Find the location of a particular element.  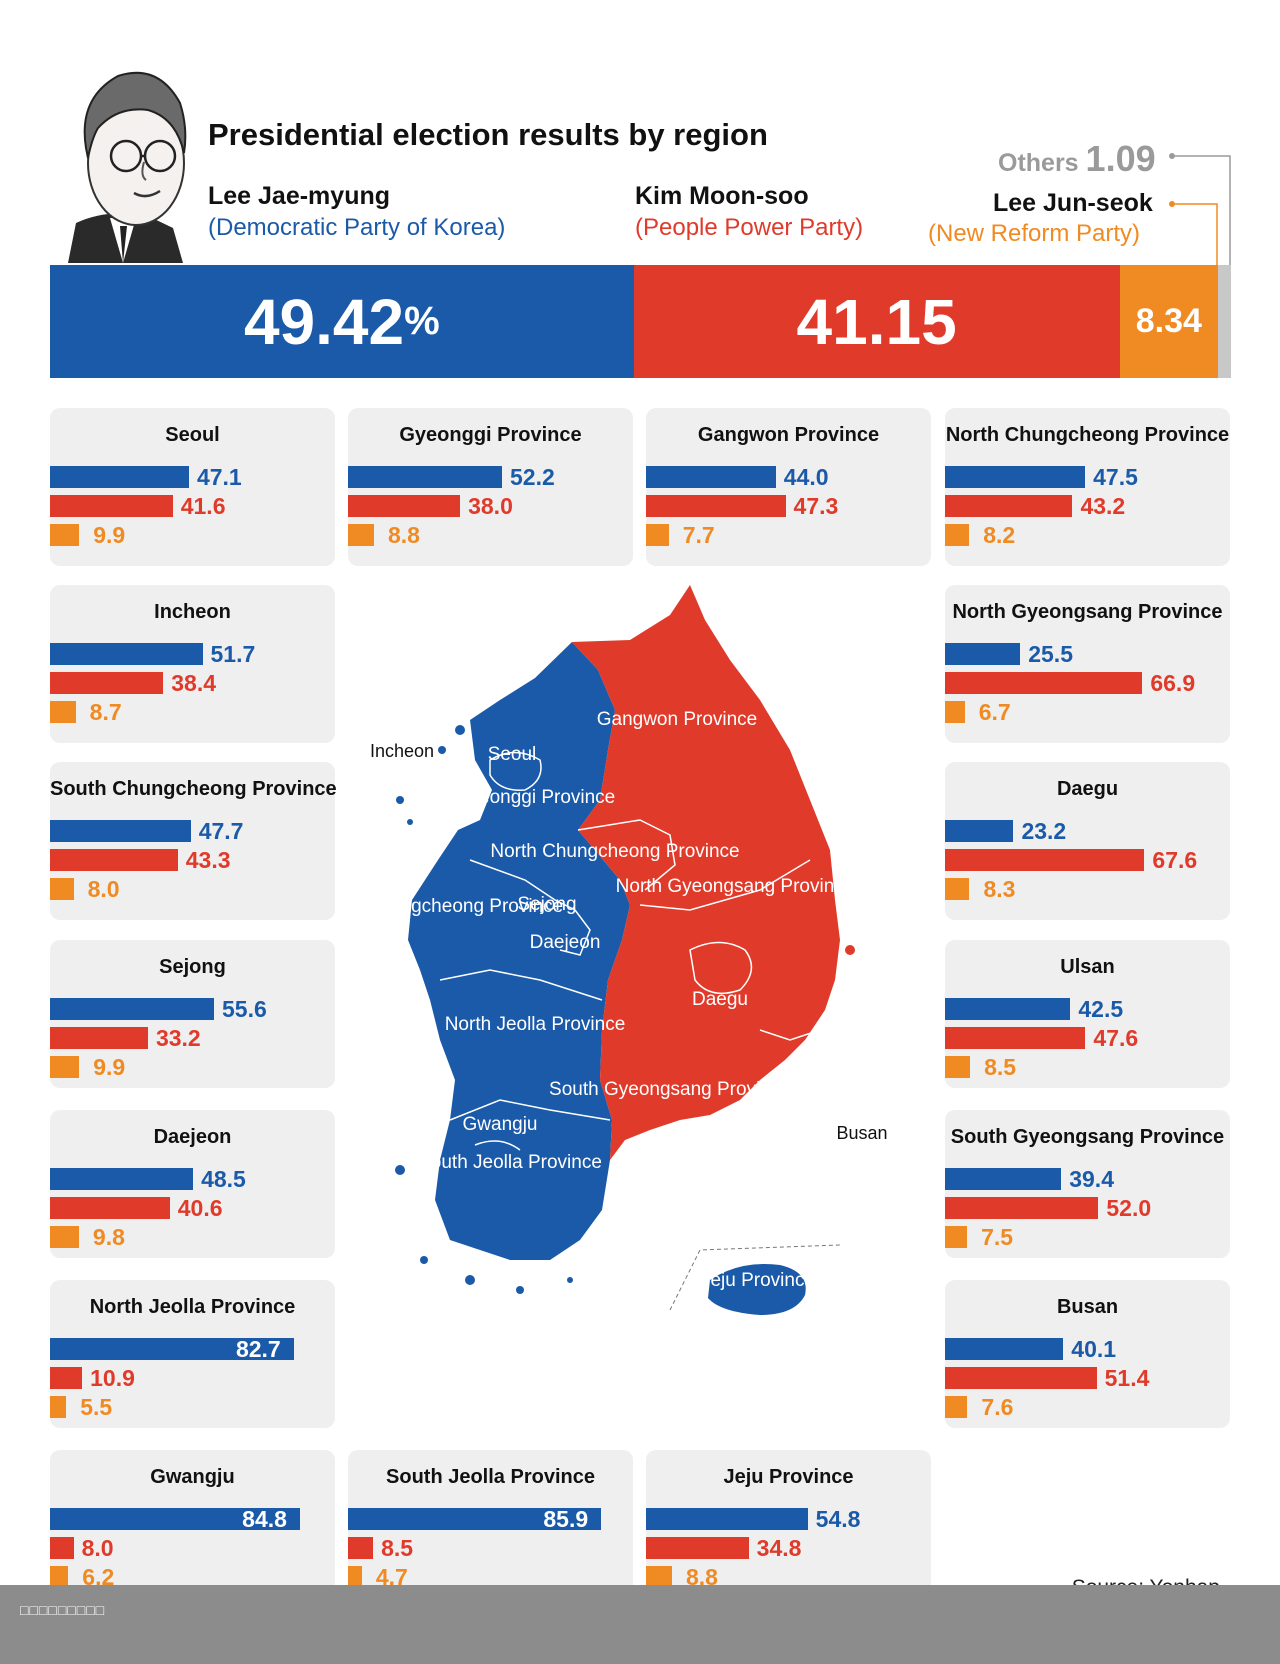

region-card-jeju-province: Jeju Province 54.8 34.8 8.8 is located at coordinates (788, 1524).